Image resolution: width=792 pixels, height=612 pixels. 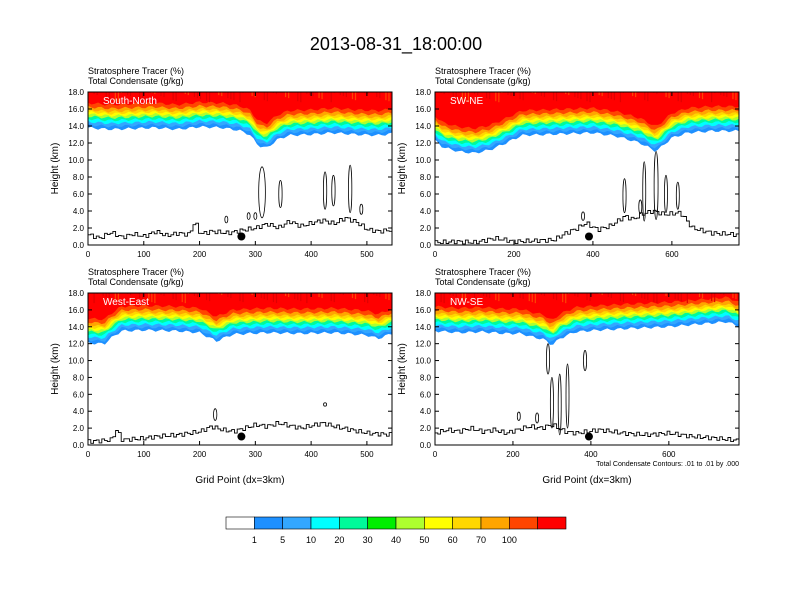 What do you see at coordinates (254, 540) in the screenshot?
I see `colorbar-label: 1` at bounding box center [254, 540].